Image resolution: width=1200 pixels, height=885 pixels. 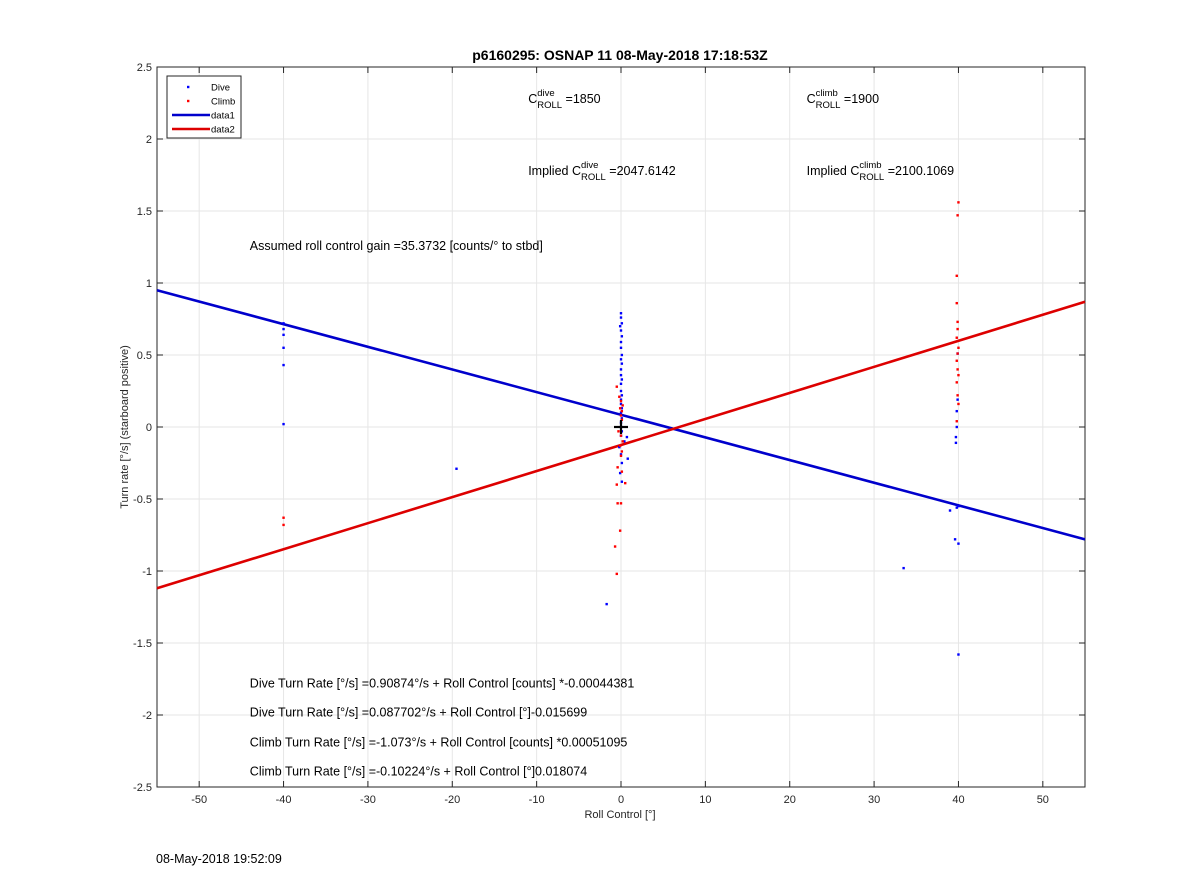 I want to click on legend-marker-dive, so click(x=188, y=87).